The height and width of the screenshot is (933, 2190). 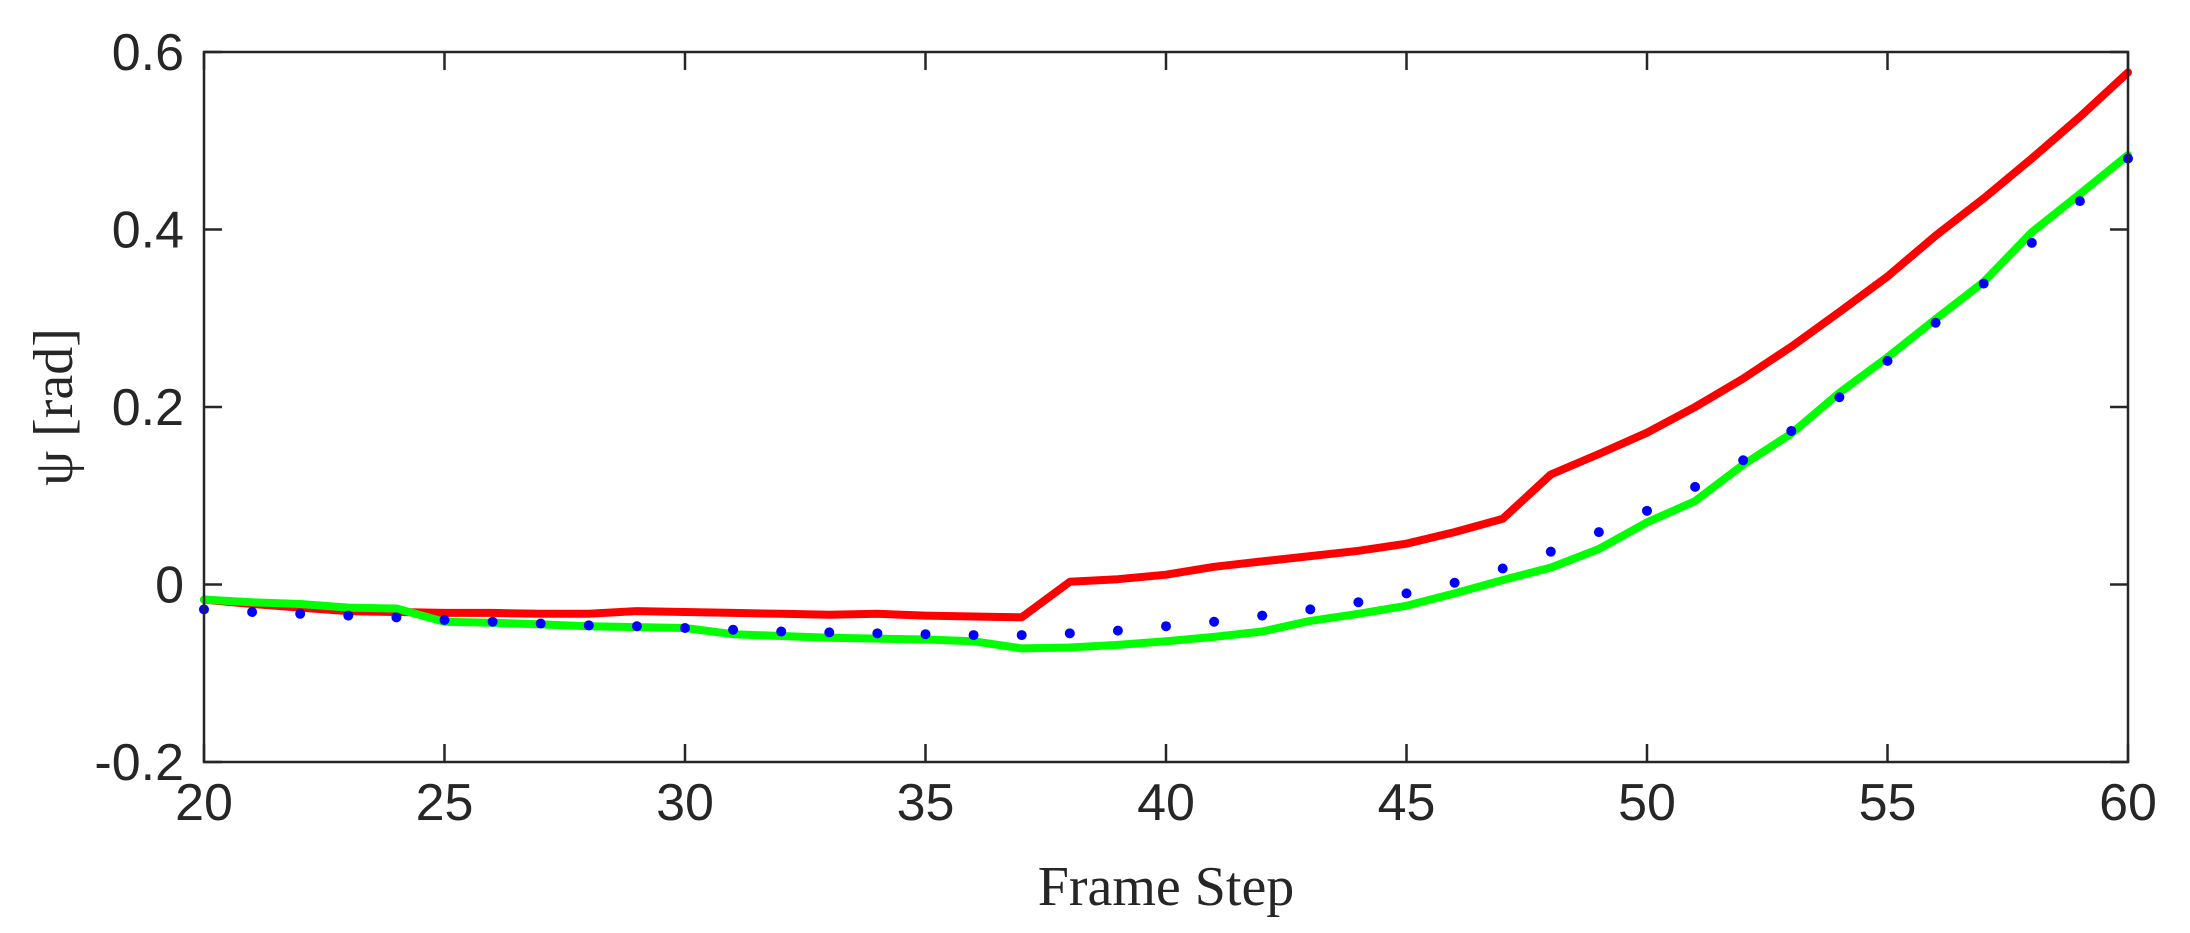 I want to click on x-tick-label: 40, so click(x=1166, y=803).